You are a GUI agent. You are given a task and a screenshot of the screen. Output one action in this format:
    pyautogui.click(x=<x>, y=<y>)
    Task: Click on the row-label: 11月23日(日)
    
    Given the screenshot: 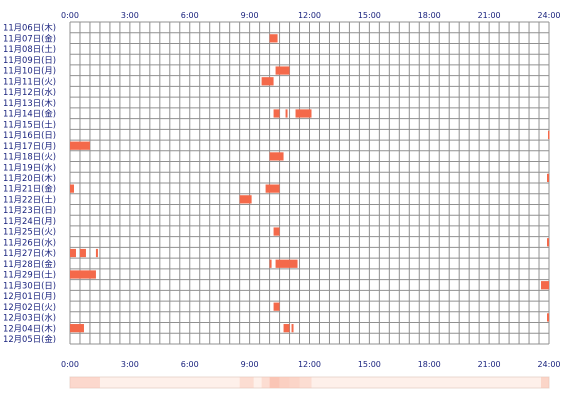 What is the action you would take?
    pyautogui.click(x=29, y=210)
    